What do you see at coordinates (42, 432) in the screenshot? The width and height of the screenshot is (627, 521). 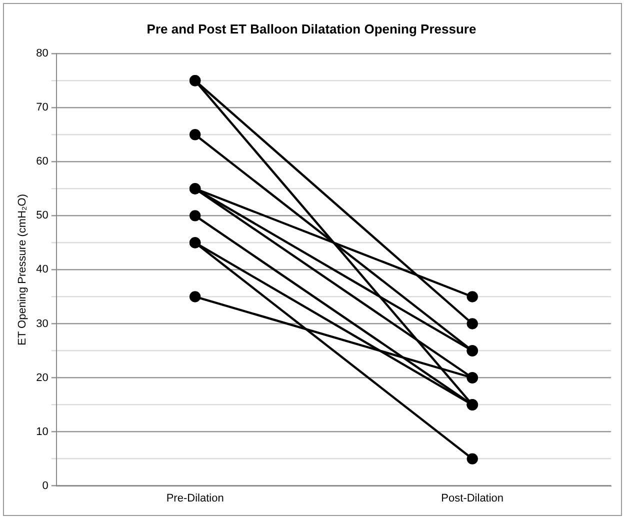 I see `y-tick-label: 10` at bounding box center [42, 432].